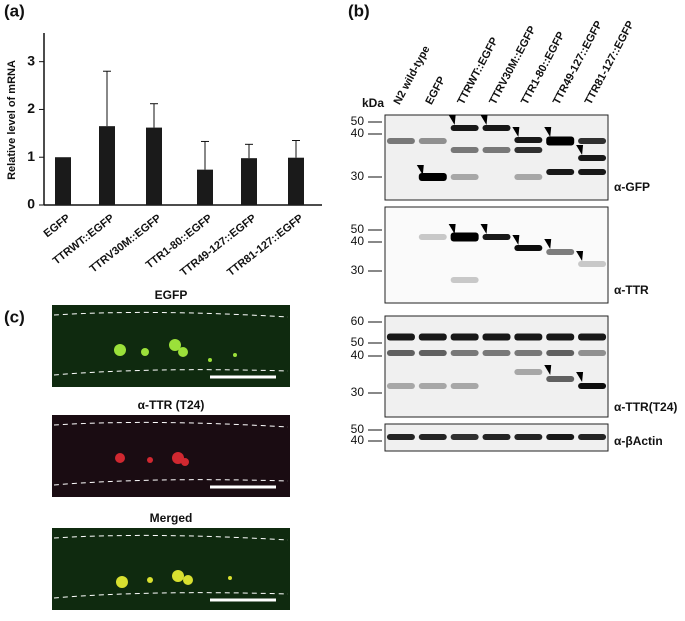 This screenshot has height=621, width=685. I want to click on blot, so click(496, 255).